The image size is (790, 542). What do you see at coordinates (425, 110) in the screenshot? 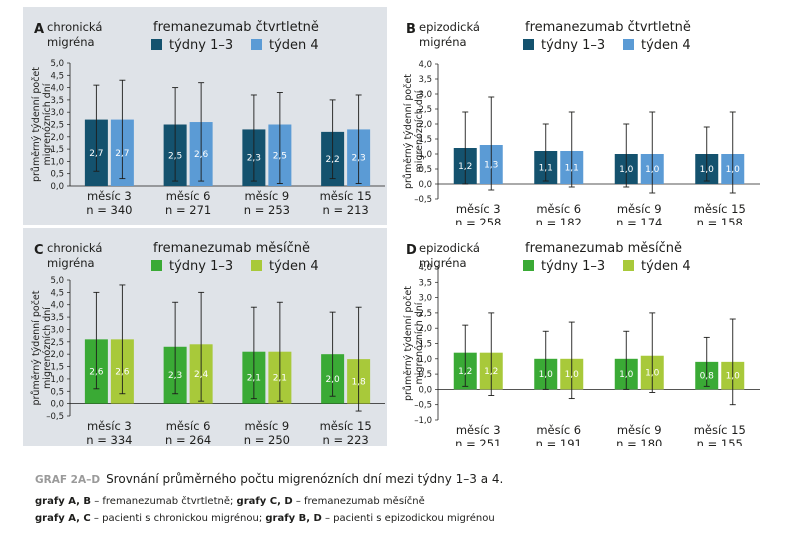
I see `chart-b-ytick-label-3: 2,5` at bounding box center [425, 110].